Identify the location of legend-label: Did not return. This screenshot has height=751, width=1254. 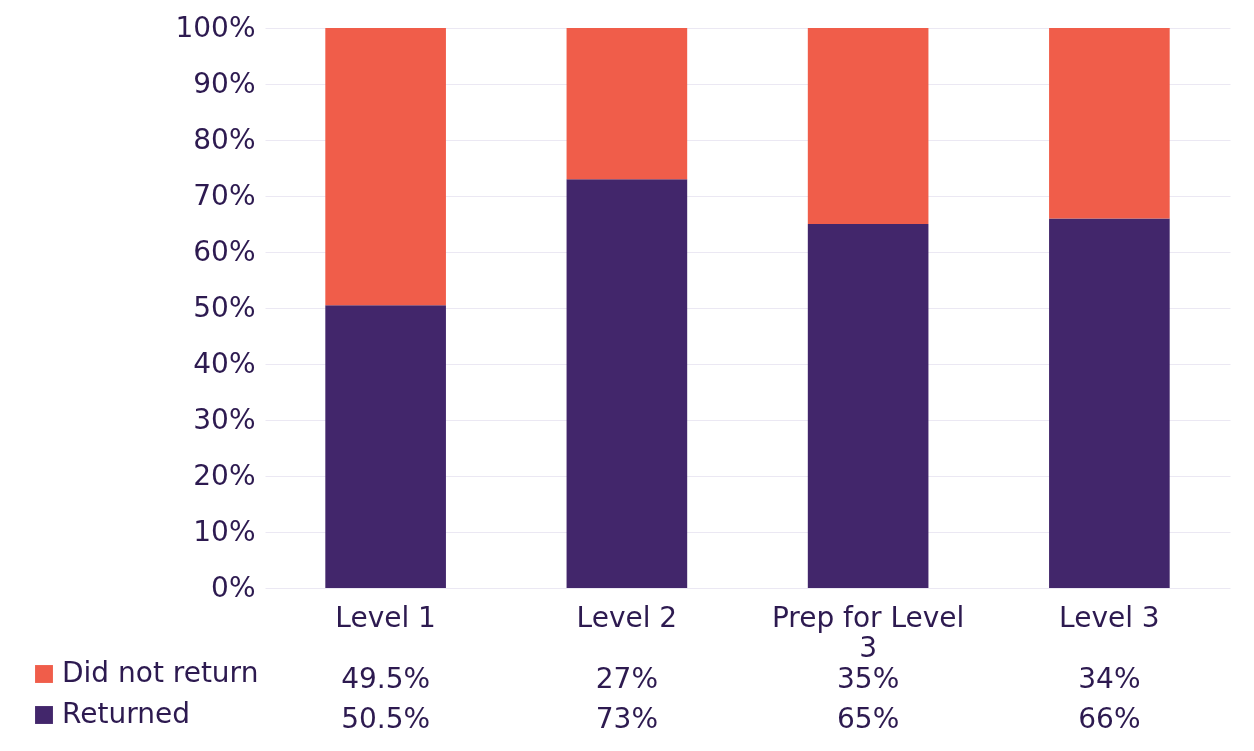
(160, 672).